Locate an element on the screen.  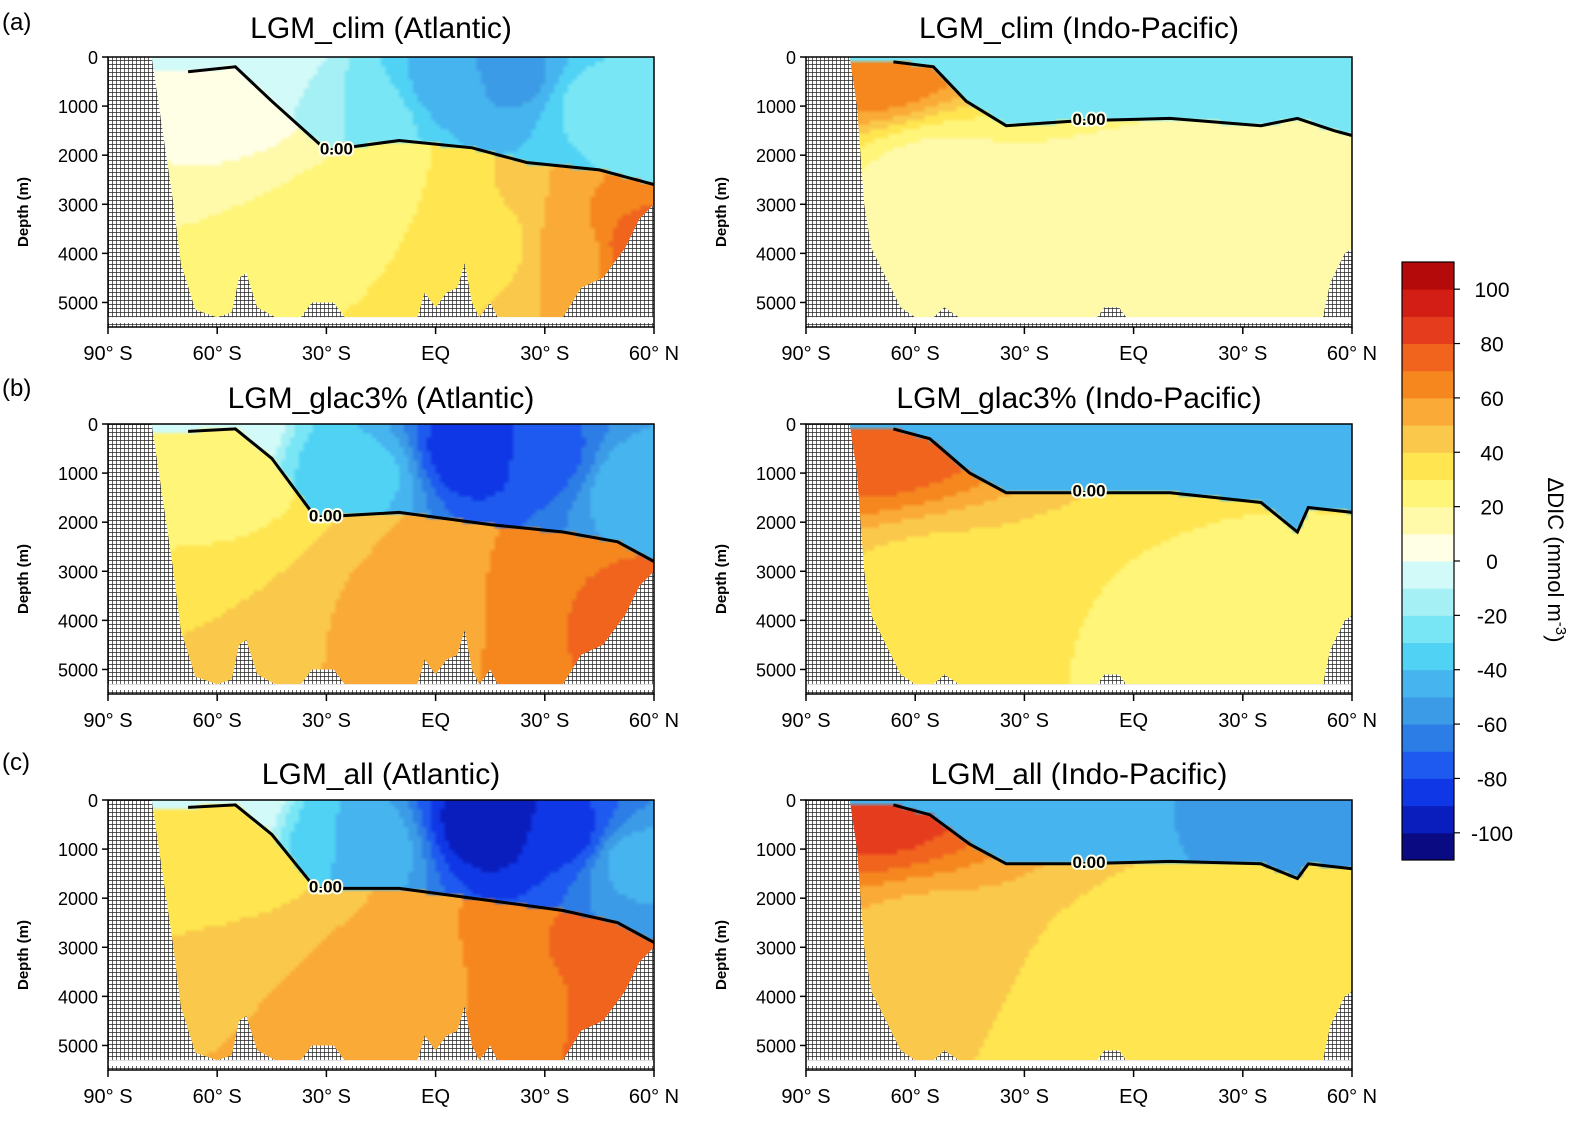
colorbar-tick-label: -40 is located at coordinates (1492, 671).